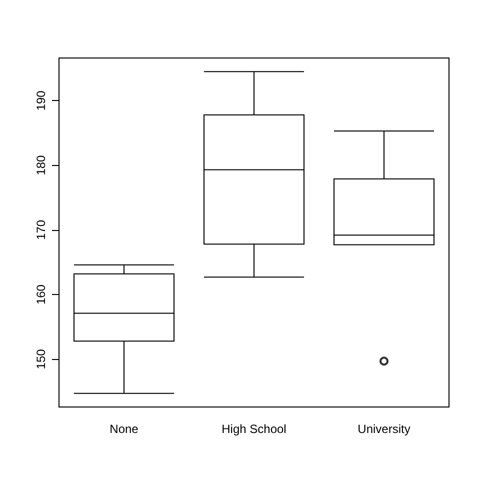  What do you see at coordinates (384, 429) in the screenshot?
I see `x-tick-label: University` at bounding box center [384, 429].